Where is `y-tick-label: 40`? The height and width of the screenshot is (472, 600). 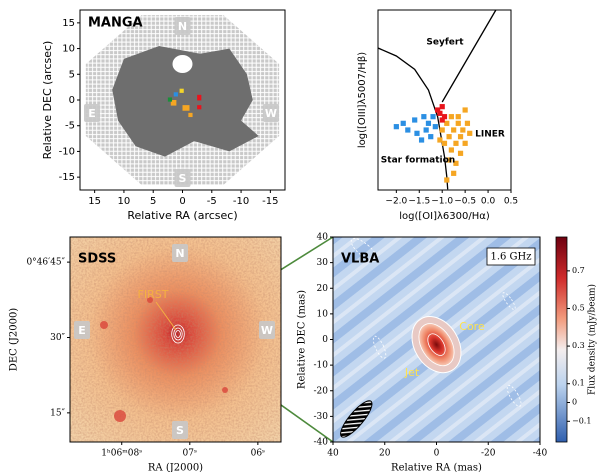 y-tick-label: 40 is located at coordinates (323, 238).